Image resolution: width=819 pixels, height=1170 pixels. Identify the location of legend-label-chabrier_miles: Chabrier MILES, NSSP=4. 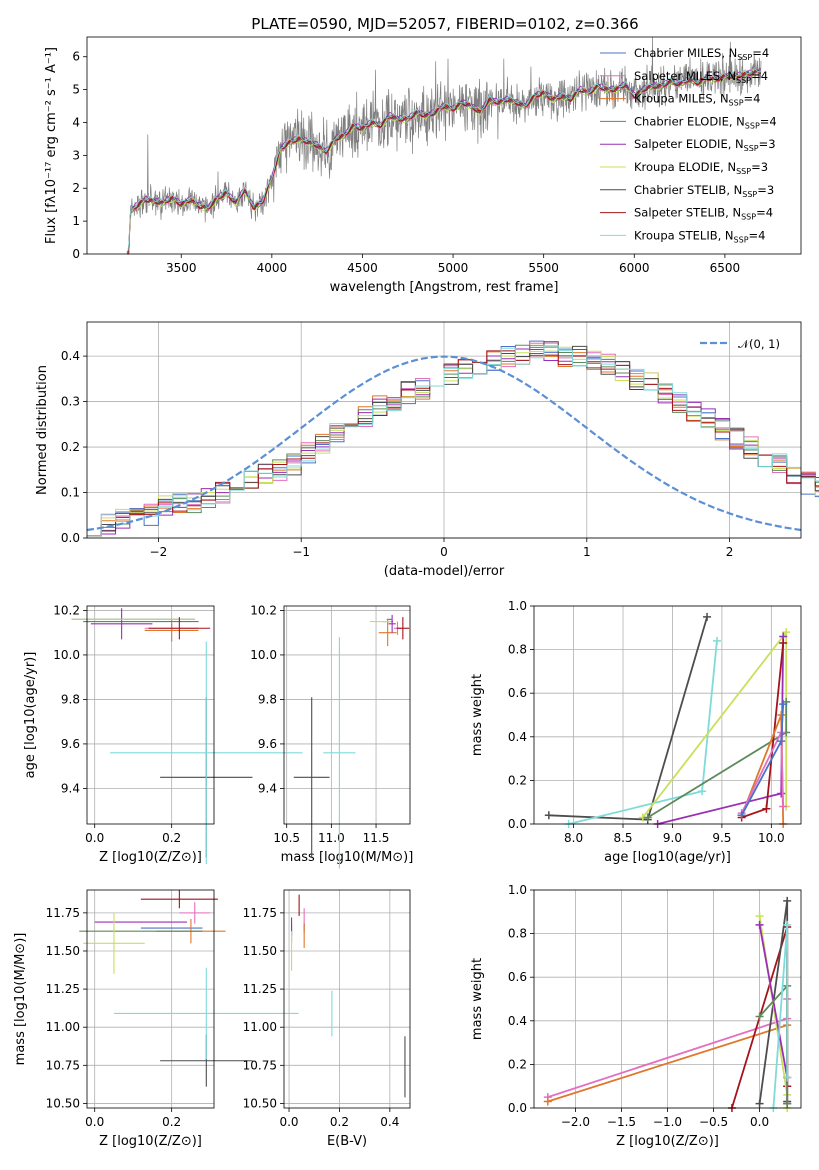
(701, 54).